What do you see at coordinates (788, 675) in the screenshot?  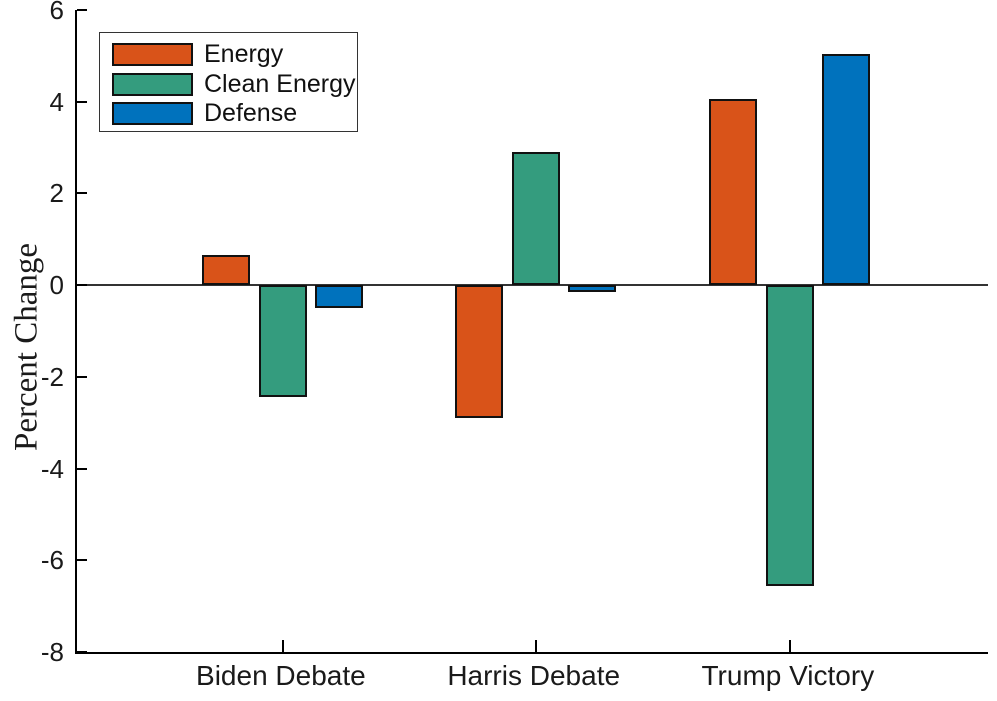 I see `x-tick-label-trump-victory: Trump Victory` at bounding box center [788, 675].